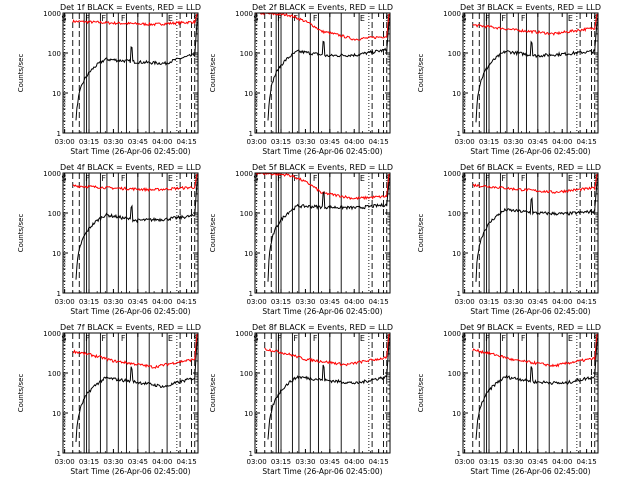 The image size is (640, 480). Describe the element at coordinates (530, 7) in the screenshot. I see `panel-title: Det 3f BLACK = Events, RED = LLD` at that location.